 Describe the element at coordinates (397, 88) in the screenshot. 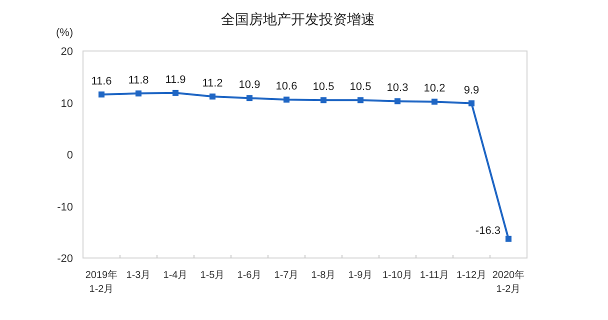

I see `data-label: 10.3` at that location.